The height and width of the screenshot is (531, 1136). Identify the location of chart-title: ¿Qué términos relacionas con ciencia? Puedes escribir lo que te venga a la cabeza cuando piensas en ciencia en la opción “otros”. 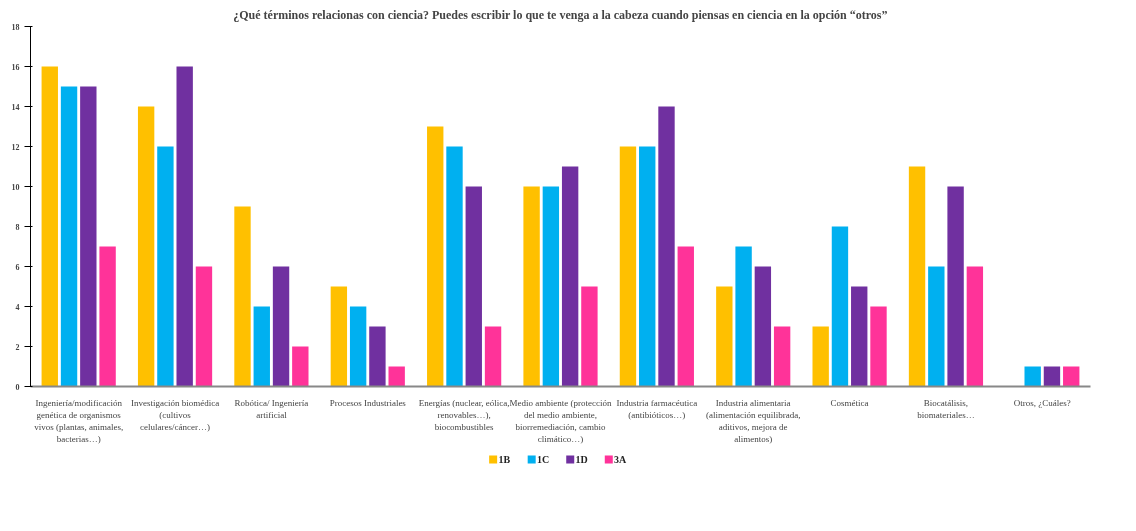
(560, 14).